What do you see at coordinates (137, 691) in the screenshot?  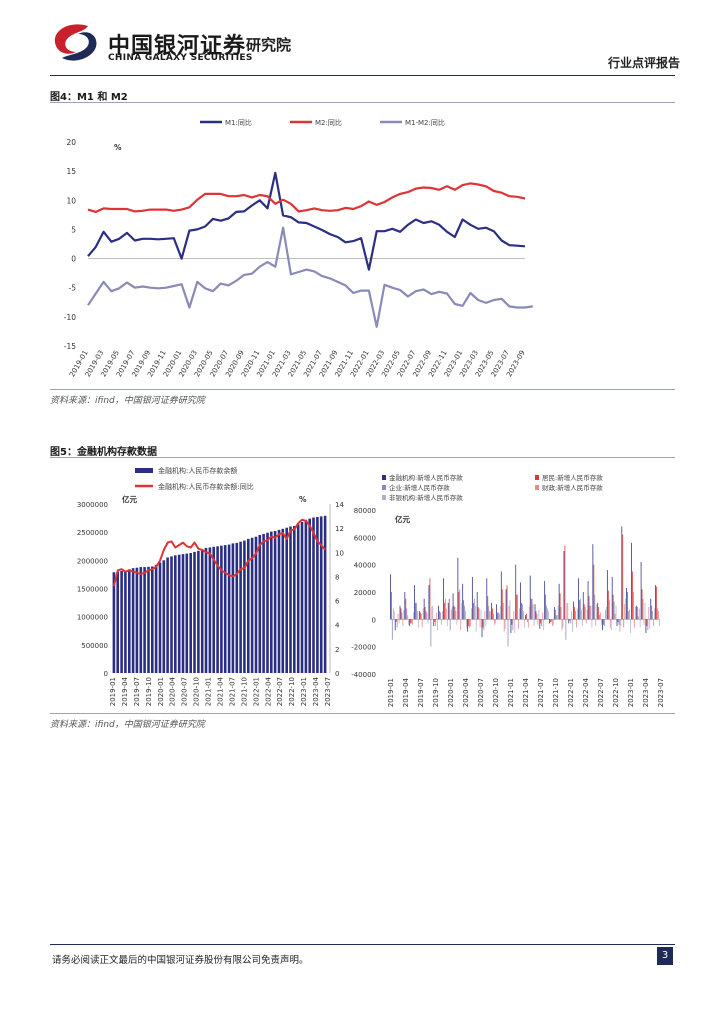 I see `x-tick-label: 2019-07` at bounding box center [137, 691].